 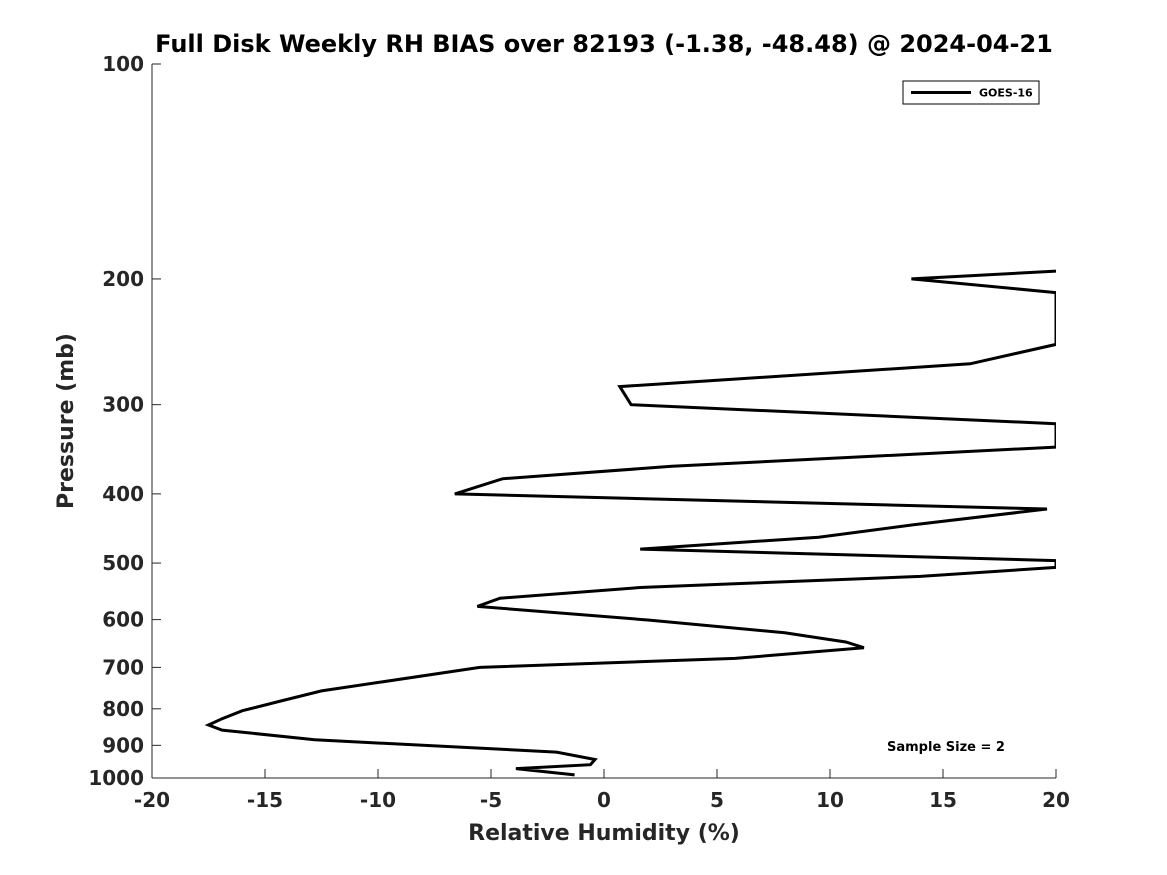 What do you see at coordinates (378, 800) in the screenshot?
I see `x-tick-label: -10` at bounding box center [378, 800].